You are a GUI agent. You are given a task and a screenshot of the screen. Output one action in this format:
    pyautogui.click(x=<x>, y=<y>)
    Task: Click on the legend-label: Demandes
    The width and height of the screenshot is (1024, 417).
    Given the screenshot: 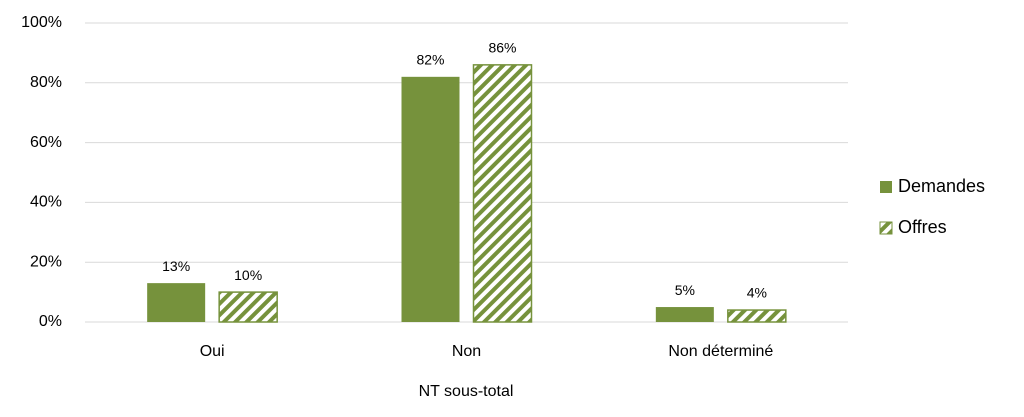 What is the action you would take?
    pyautogui.click(x=941, y=186)
    